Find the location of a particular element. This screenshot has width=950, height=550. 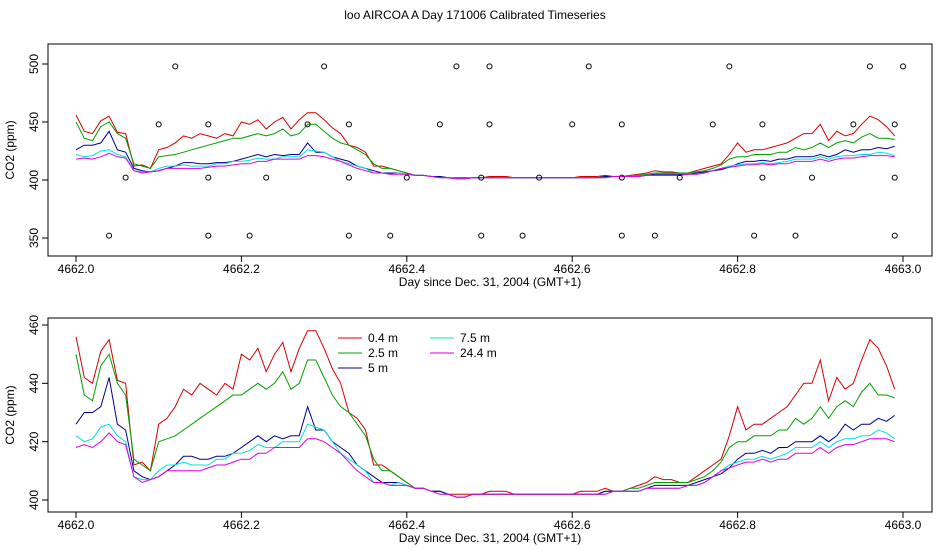

legend-label: 7.5 m is located at coordinates (475, 338).